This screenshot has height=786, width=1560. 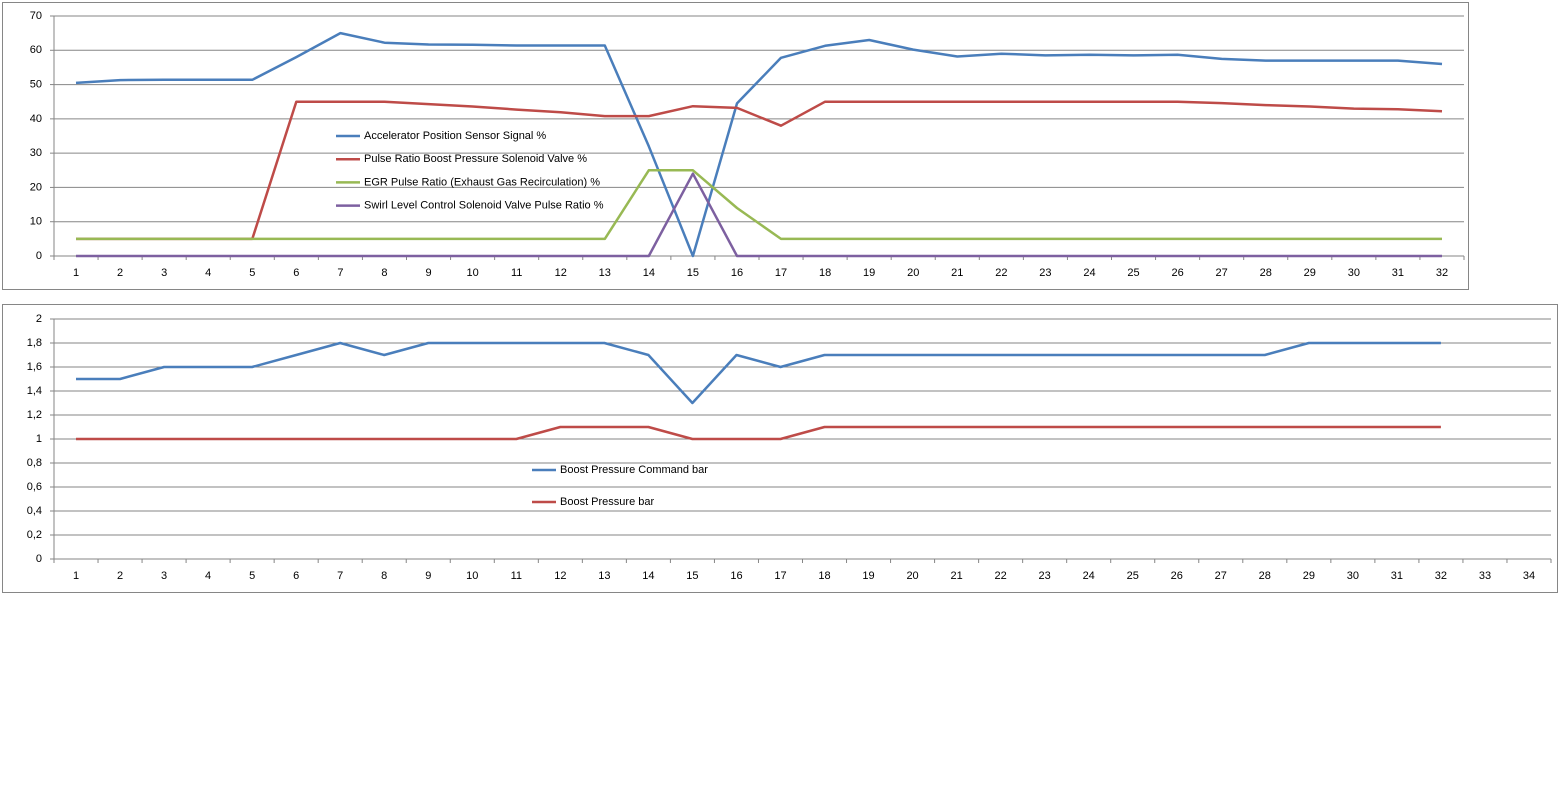 I want to click on y-tick-label: 0,8, so click(x=34, y=463).